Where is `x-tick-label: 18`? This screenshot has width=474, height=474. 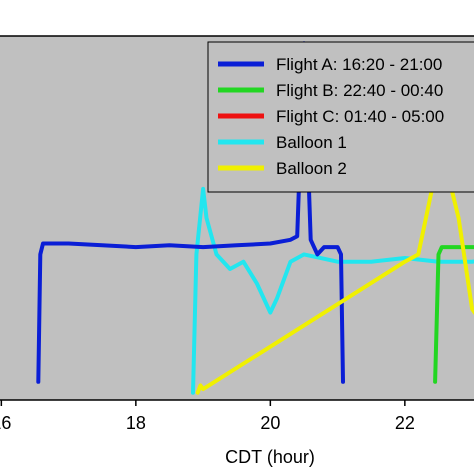 x-tick-label: 18 is located at coordinates (136, 423).